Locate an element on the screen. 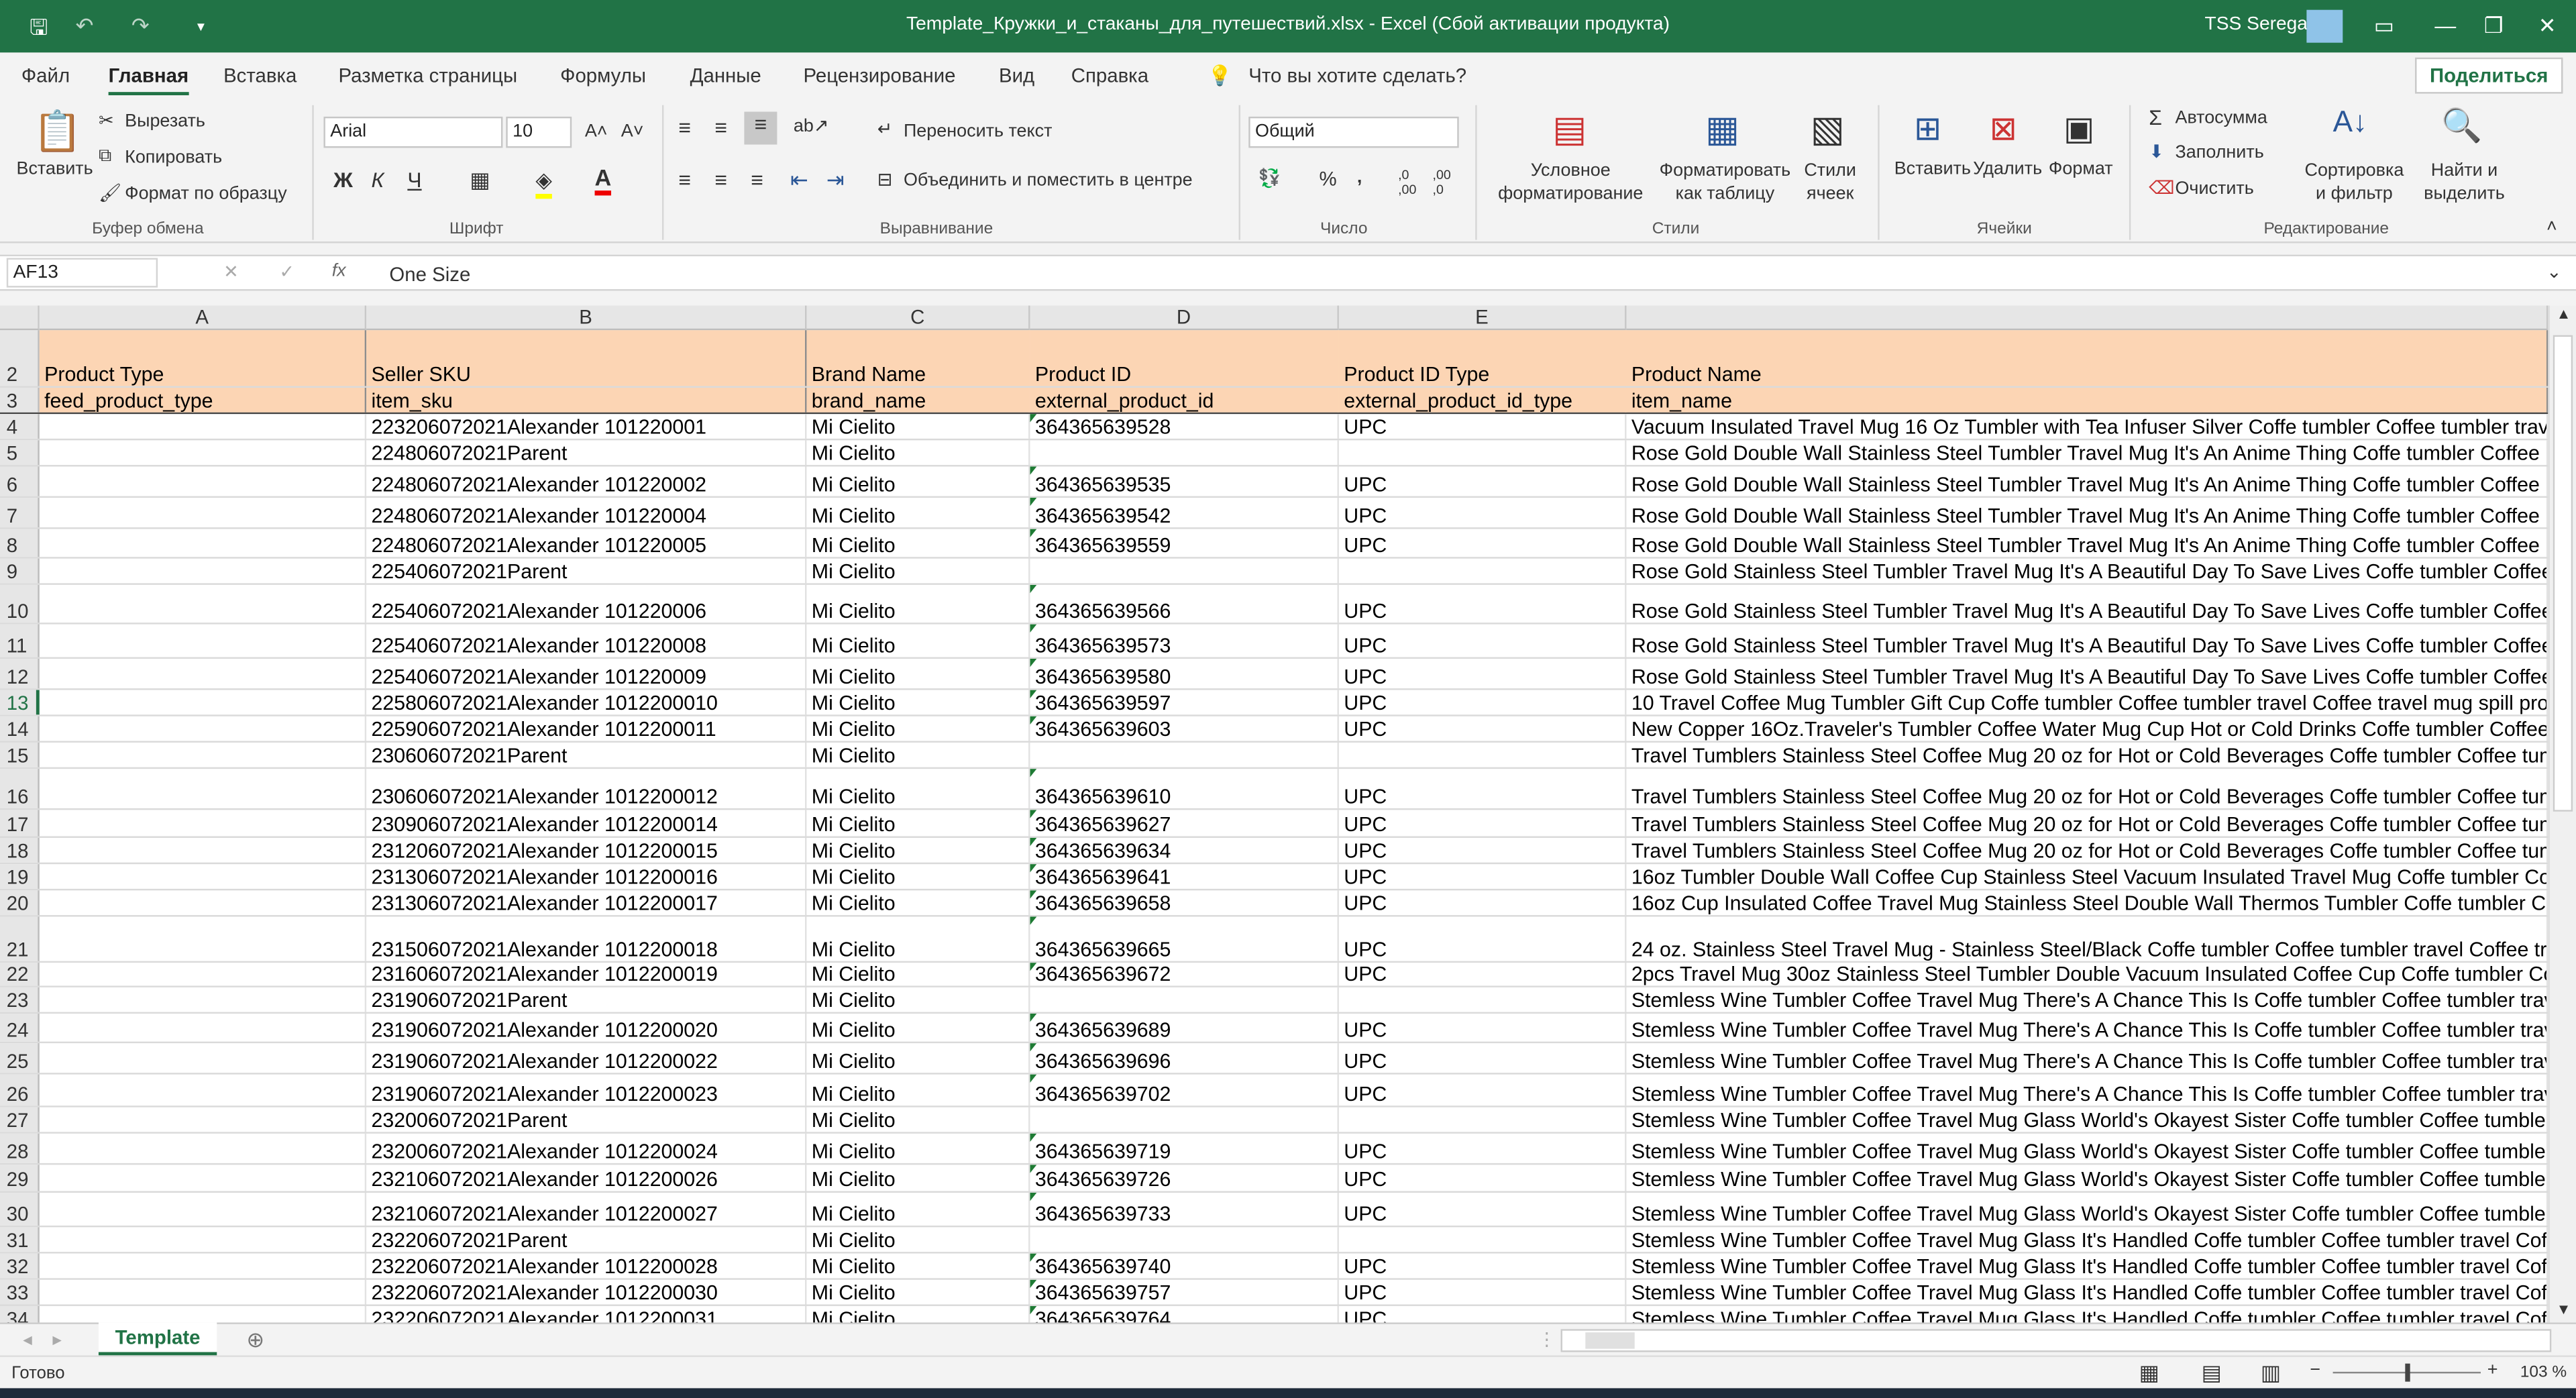 The width and height of the screenshot is (2576, 1398). paste-button: Вставить is located at coordinates (54, 169).